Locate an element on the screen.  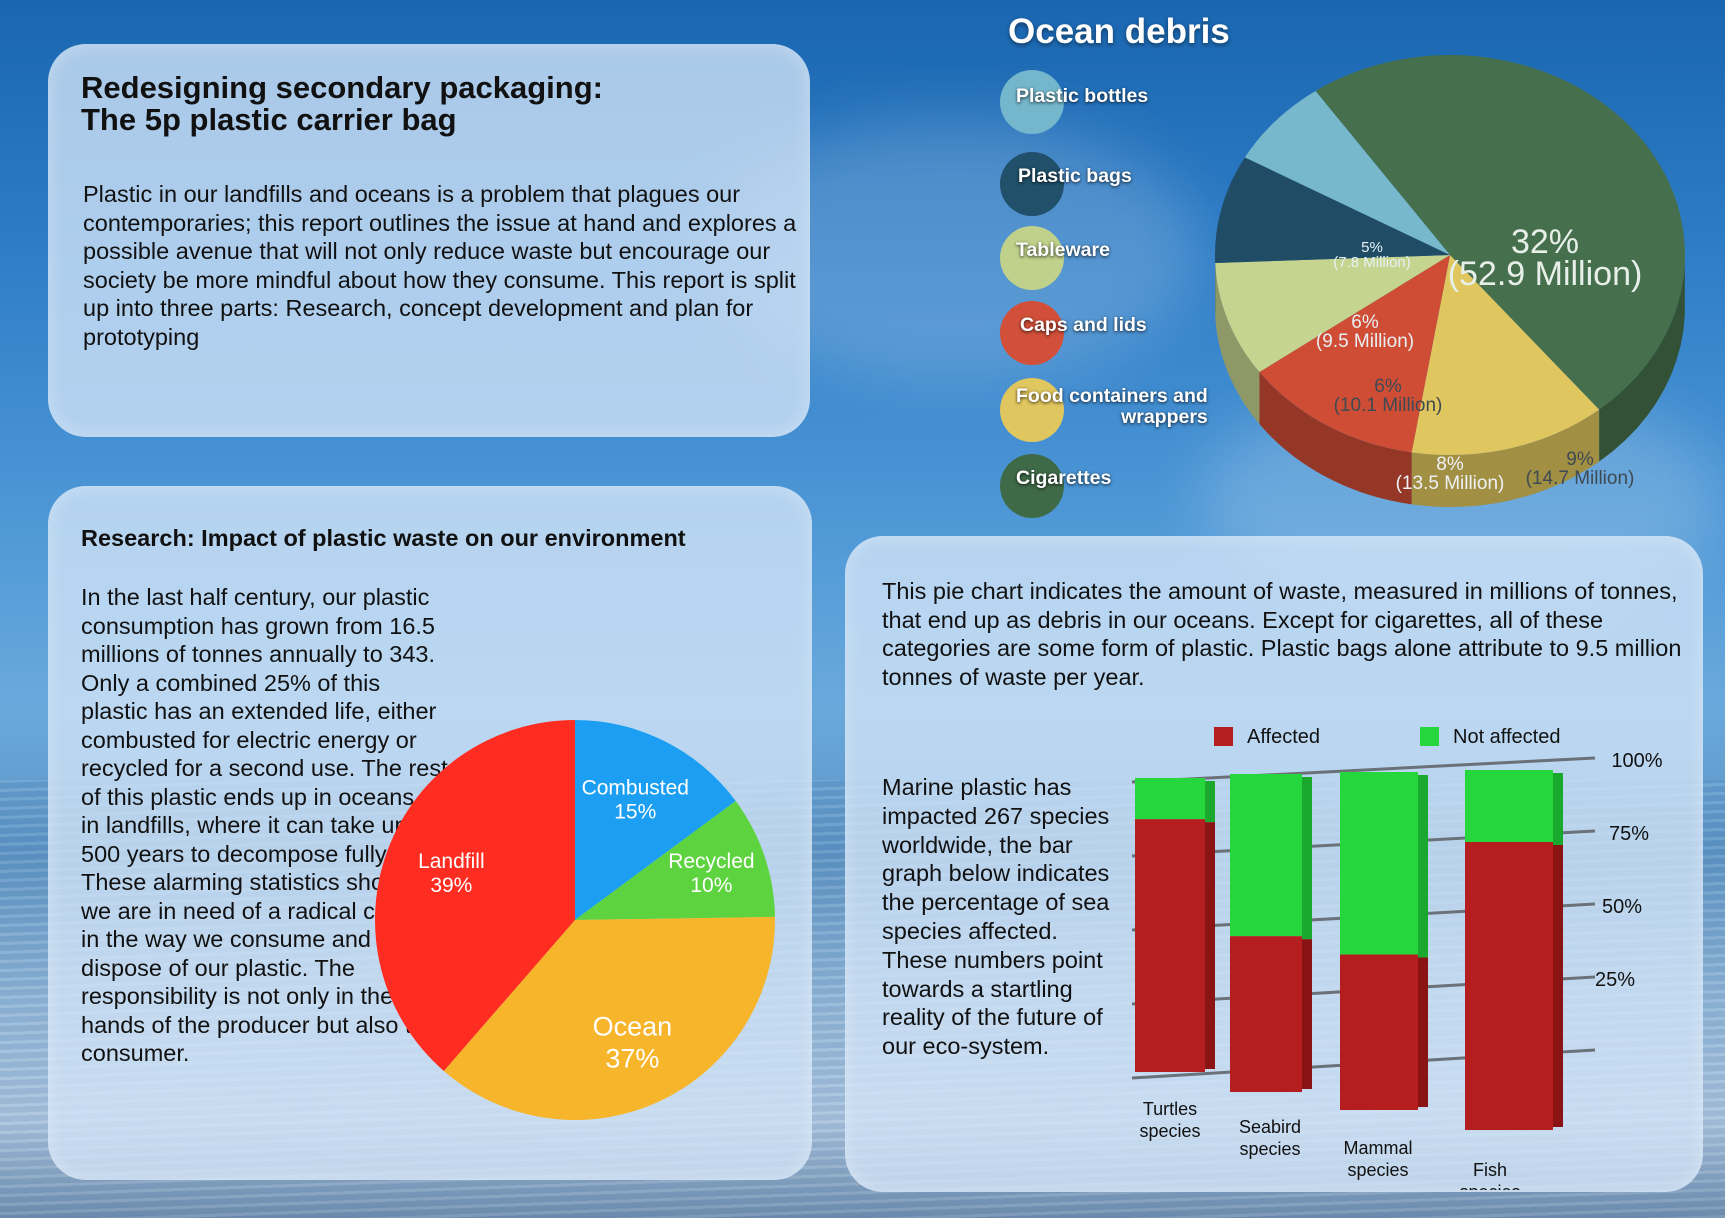
y-tick-label: 100% is located at coordinates (1636, 761).